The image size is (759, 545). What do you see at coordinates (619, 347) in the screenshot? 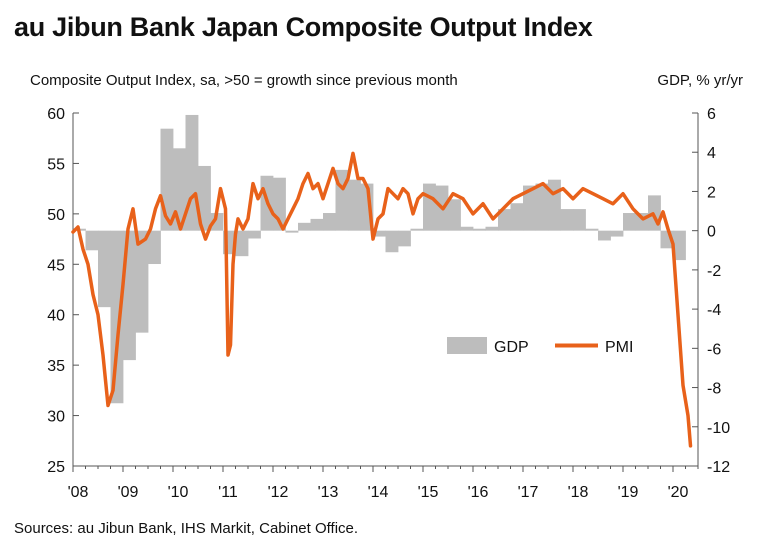
I see `legend-pmi-label: PMI` at bounding box center [619, 347].